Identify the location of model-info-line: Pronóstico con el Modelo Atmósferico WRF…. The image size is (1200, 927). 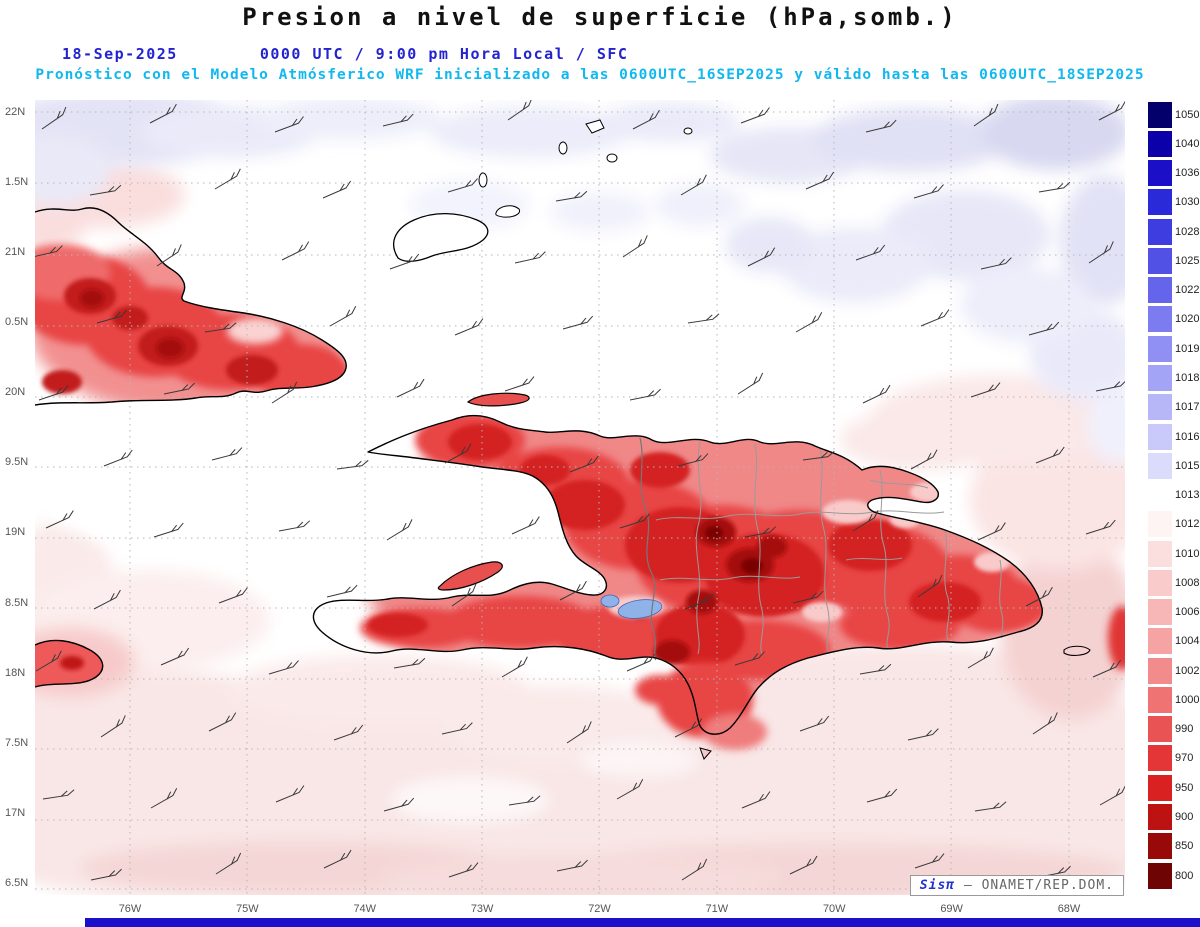
(590, 75).